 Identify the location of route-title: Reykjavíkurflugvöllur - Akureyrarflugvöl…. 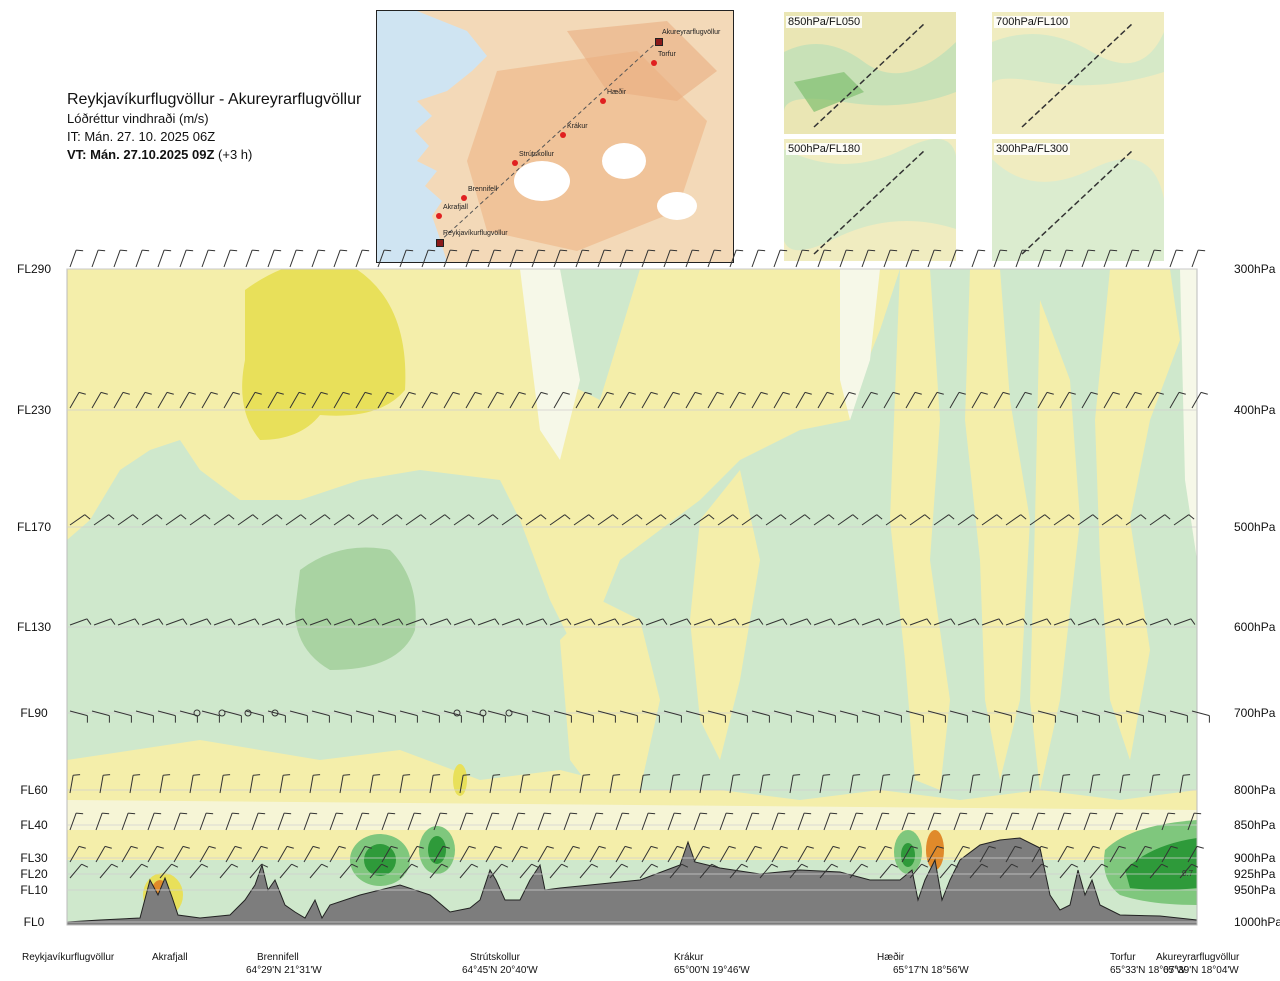
(214, 99).